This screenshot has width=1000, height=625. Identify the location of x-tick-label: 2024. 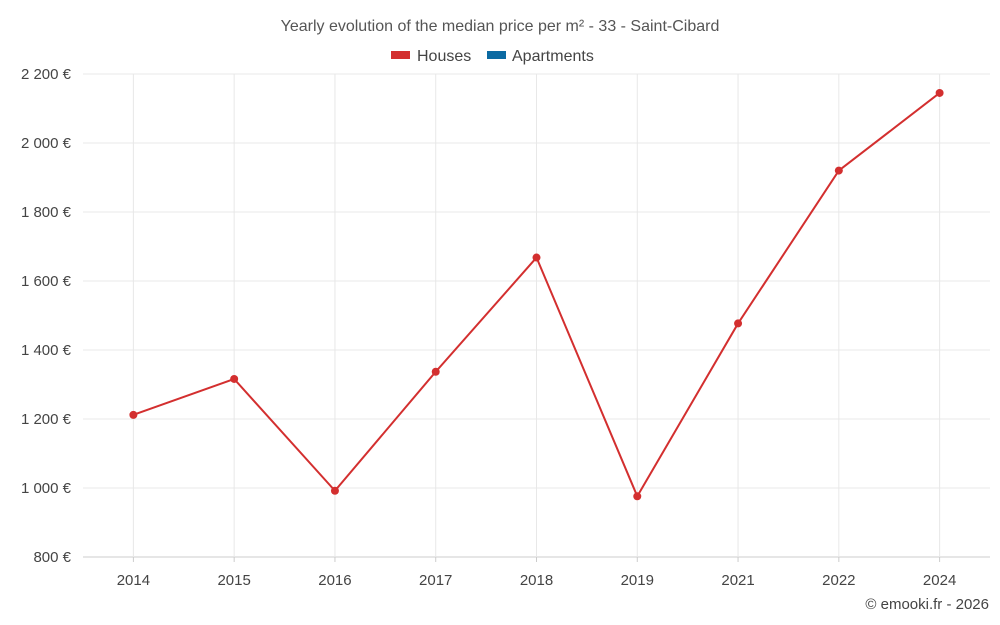
(939, 580).